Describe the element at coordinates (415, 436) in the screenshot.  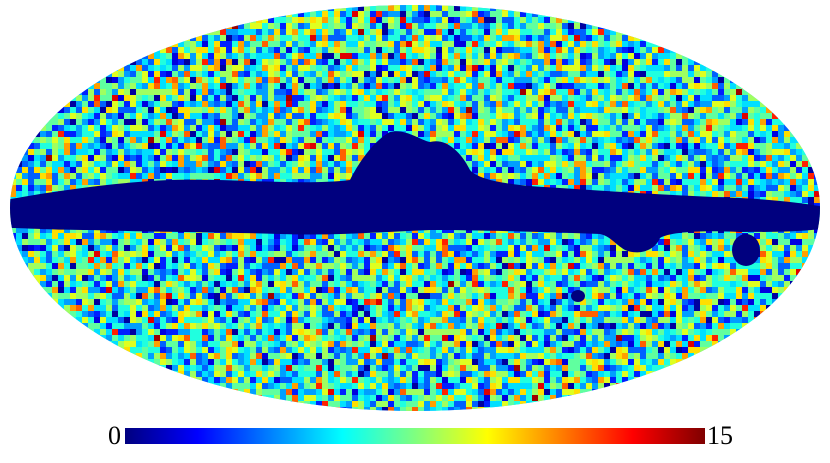
I see `colorbar` at that location.